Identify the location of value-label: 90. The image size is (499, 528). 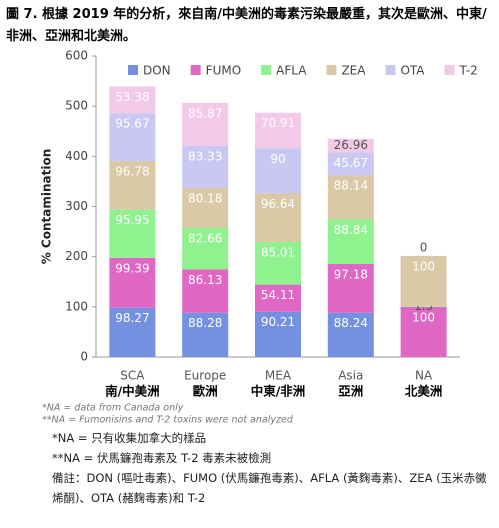
(277, 159).